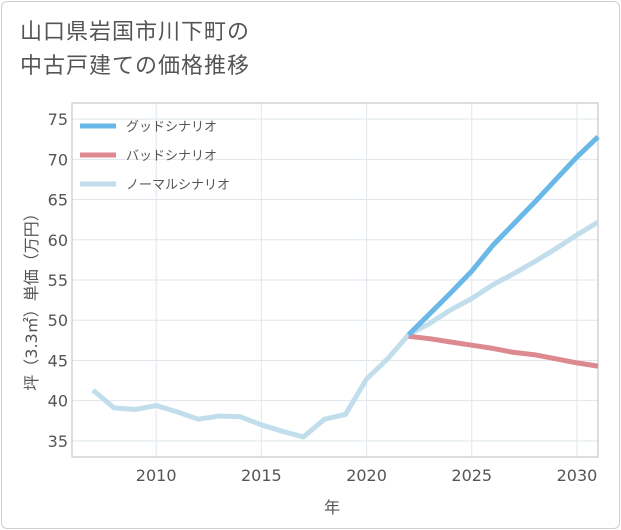 This screenshot has width=621, height=530. I want to click on y-tick-label: 75, so click(58, 119).